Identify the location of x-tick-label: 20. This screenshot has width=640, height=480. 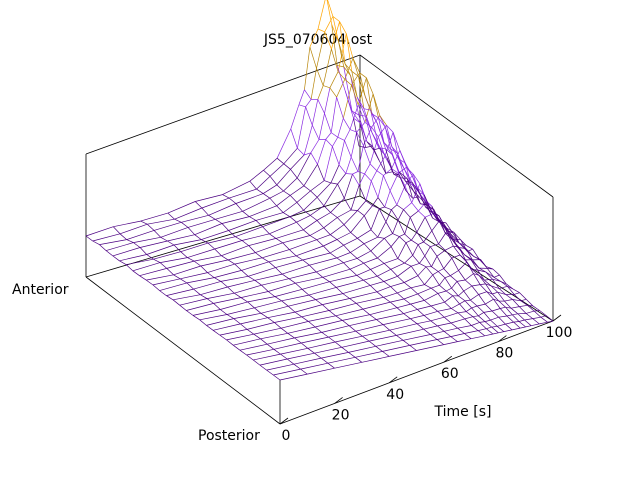
(341, 415).